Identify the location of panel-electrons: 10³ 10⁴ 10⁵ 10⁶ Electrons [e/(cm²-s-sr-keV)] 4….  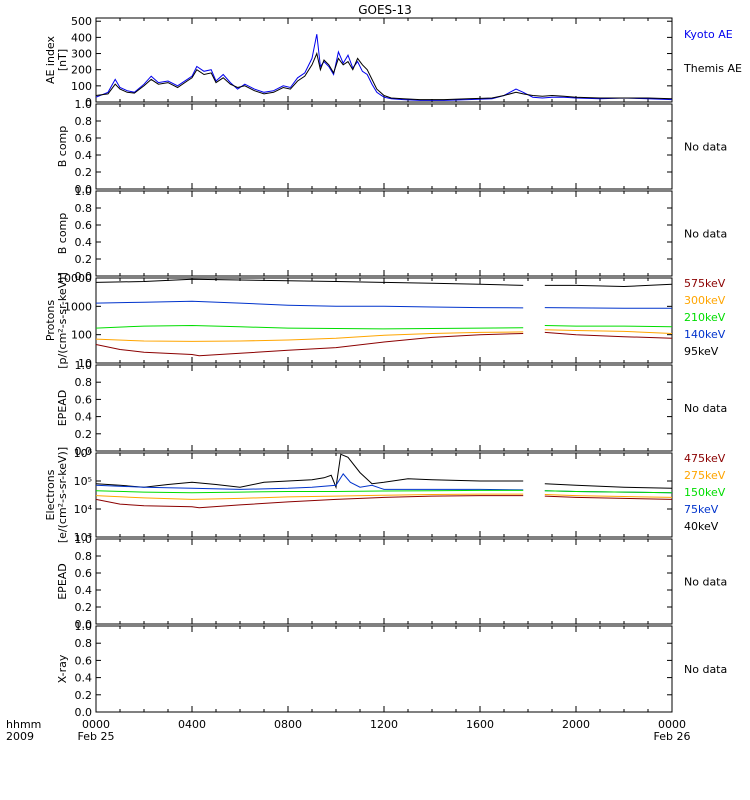
(385, 495).